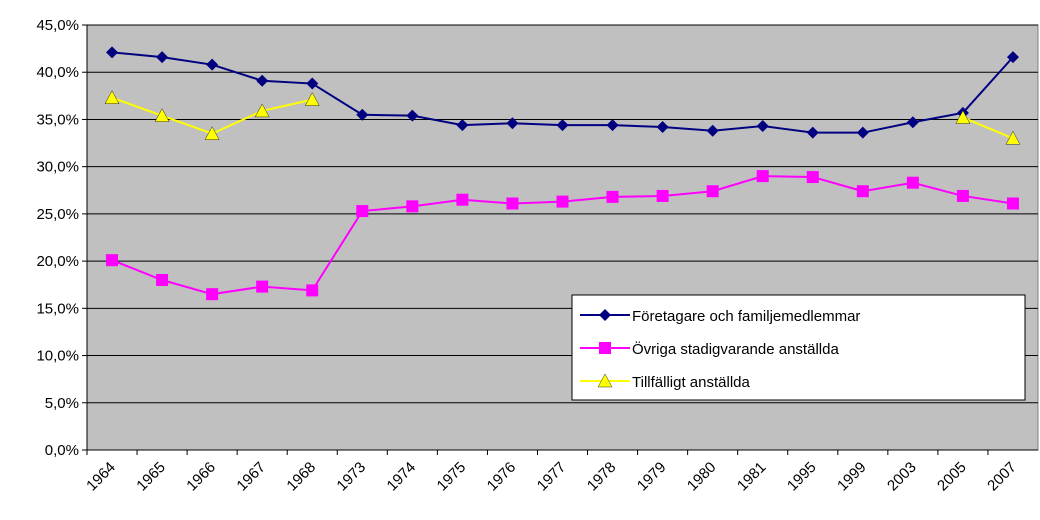 The width and height of the screenshot is (1040, 520). I want to click on x-tick-label: 1981, so click(752, 477).